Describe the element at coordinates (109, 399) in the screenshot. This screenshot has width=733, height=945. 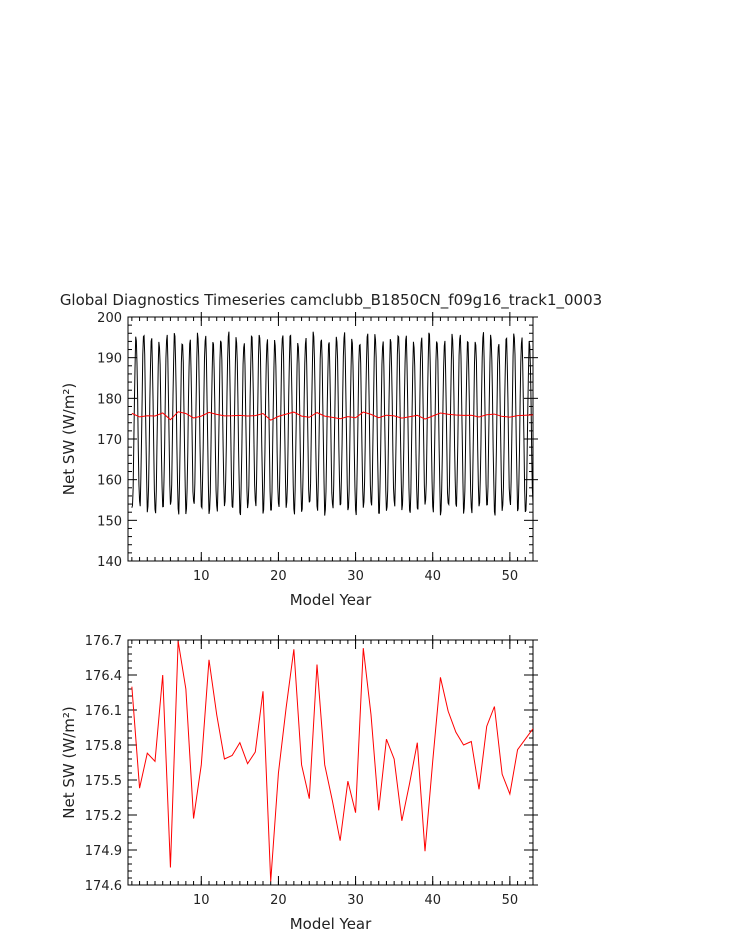
I see `top-y-tick-label: 180` at that location.